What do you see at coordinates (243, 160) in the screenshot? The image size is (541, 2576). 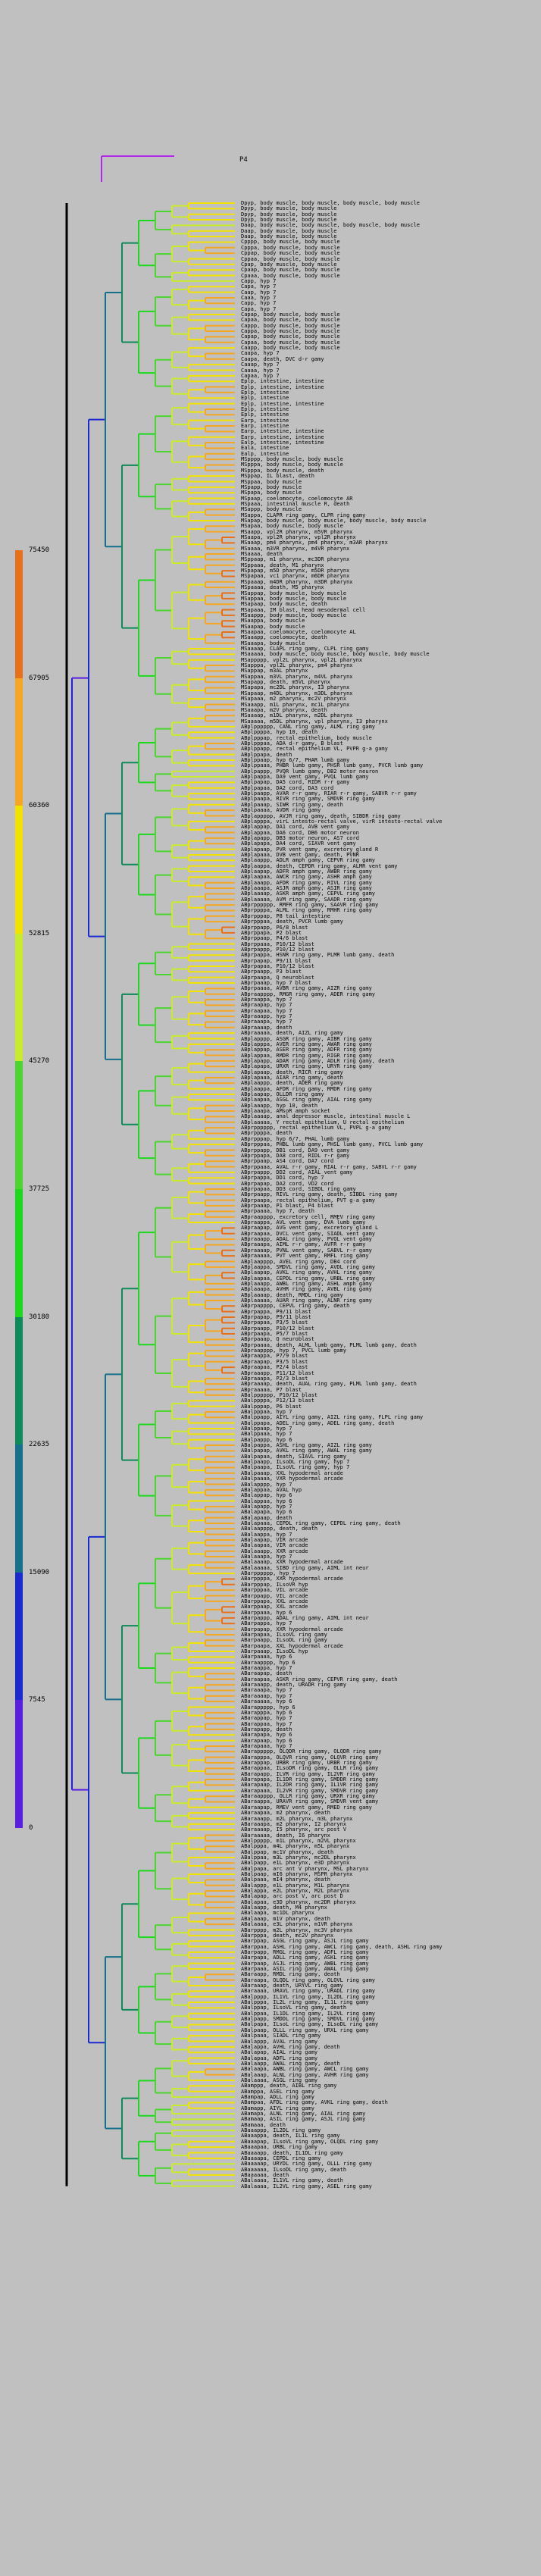 I see `root-label: P4` at bounding box center [243, 160].